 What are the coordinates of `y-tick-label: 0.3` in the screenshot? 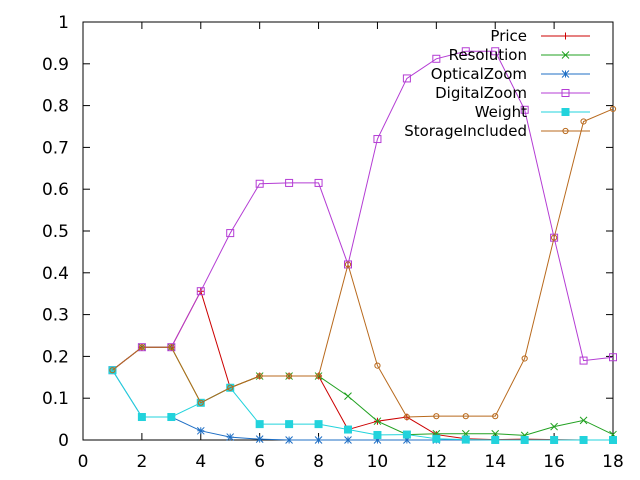 It's located at (55, 316).